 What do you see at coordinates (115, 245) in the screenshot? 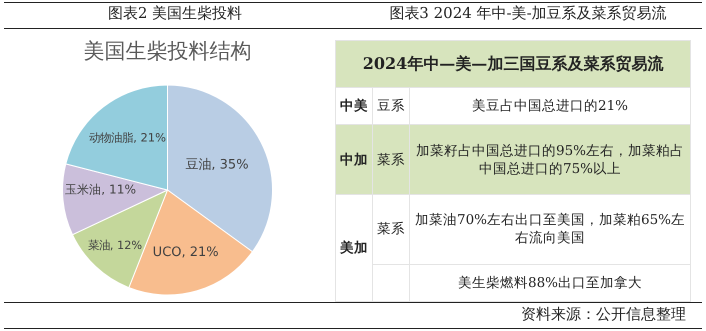
I see `slice-label: 菜油, 12%` at bounding box center [115, 245].